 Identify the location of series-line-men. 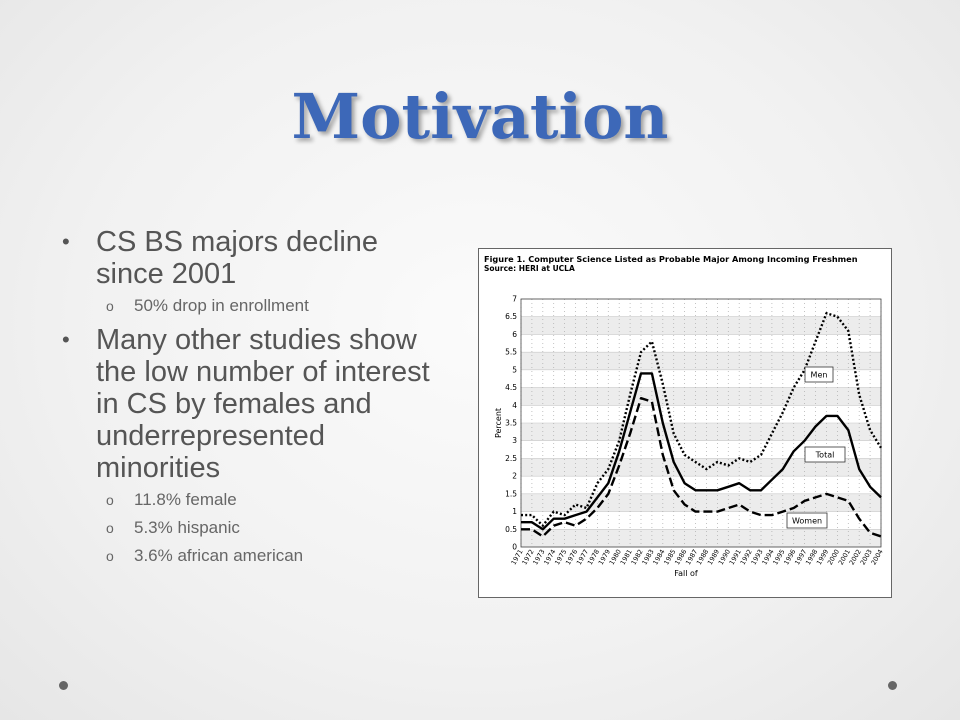
(702, 419).